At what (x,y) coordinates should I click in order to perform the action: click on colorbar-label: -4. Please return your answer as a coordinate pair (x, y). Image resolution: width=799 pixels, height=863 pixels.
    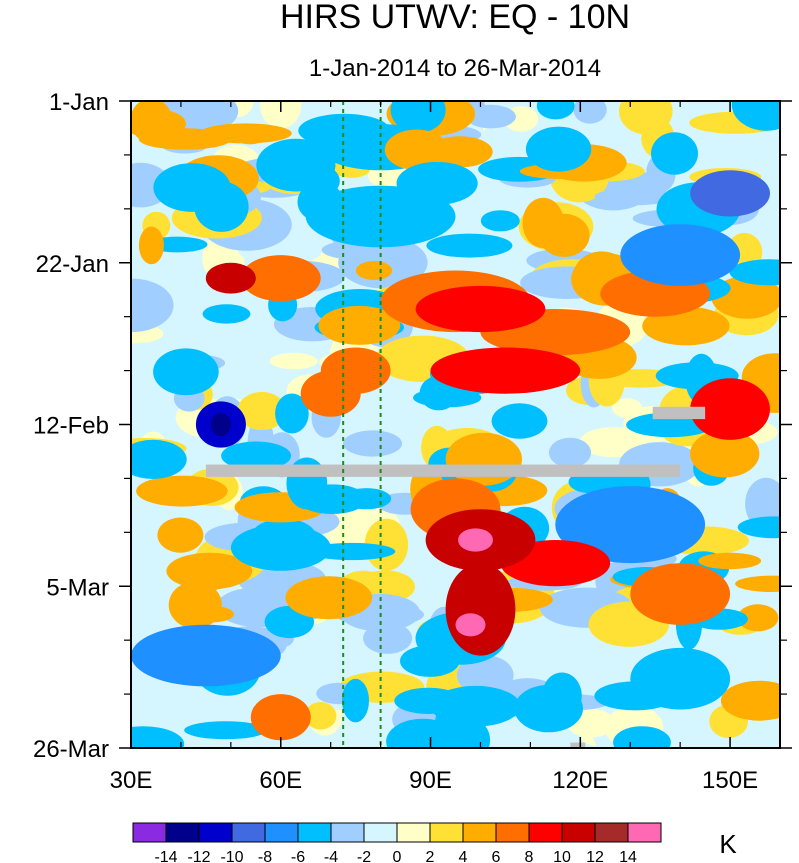
    Looking at the image, I should click on (331, 856).